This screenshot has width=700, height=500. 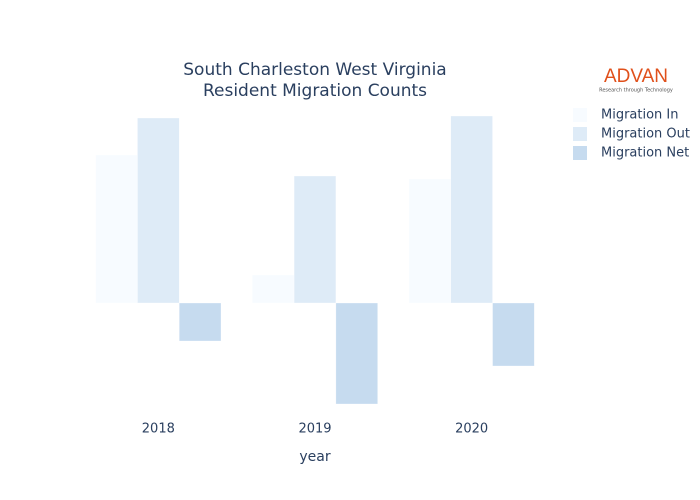 What do you see at coordinates (645, 153) in the screenshot?
I see `legend-label: Migration Net` at bounding box center [645, 153].